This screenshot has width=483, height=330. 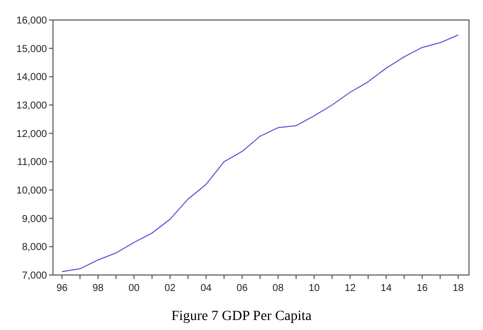 What do you see at coordinates (32, 78) in the screenshot?
I see `y-tick-label: 14,000` at bounding box center [32, 78].